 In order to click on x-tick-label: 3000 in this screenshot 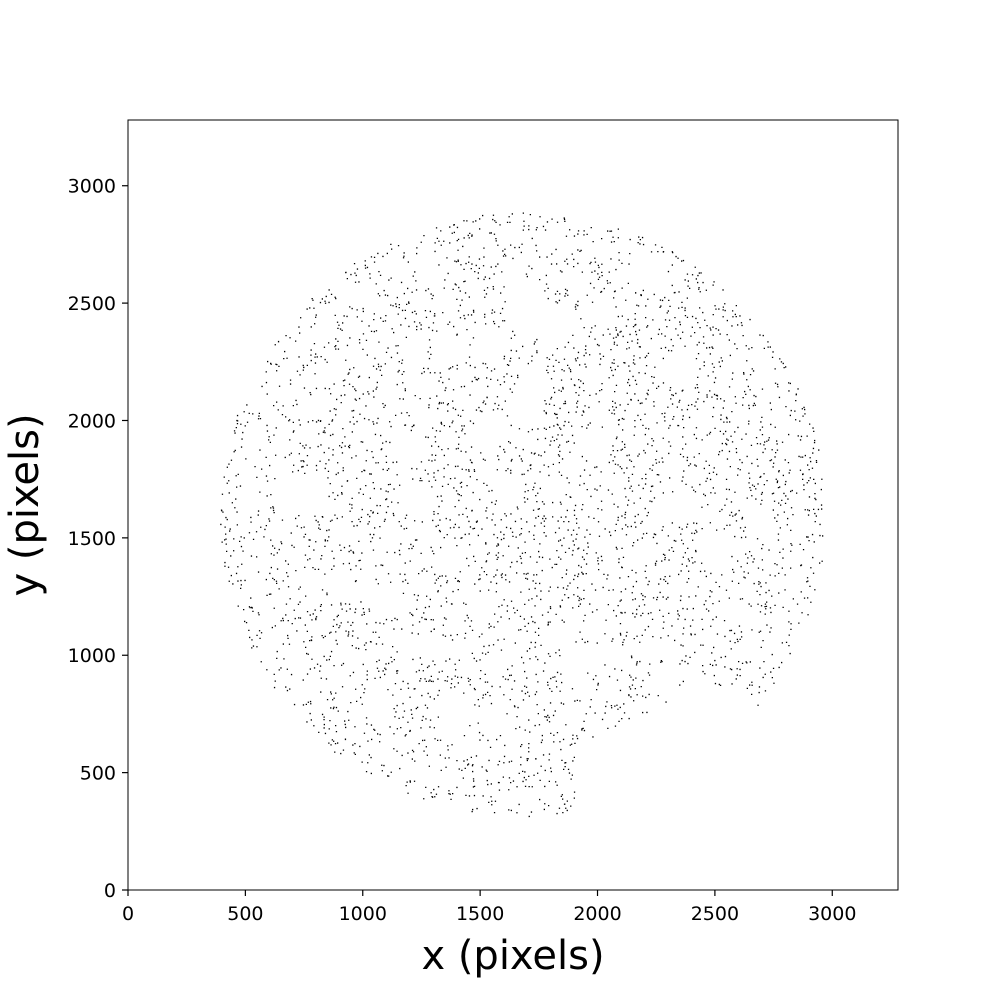, I will do `click(832, 914)`.